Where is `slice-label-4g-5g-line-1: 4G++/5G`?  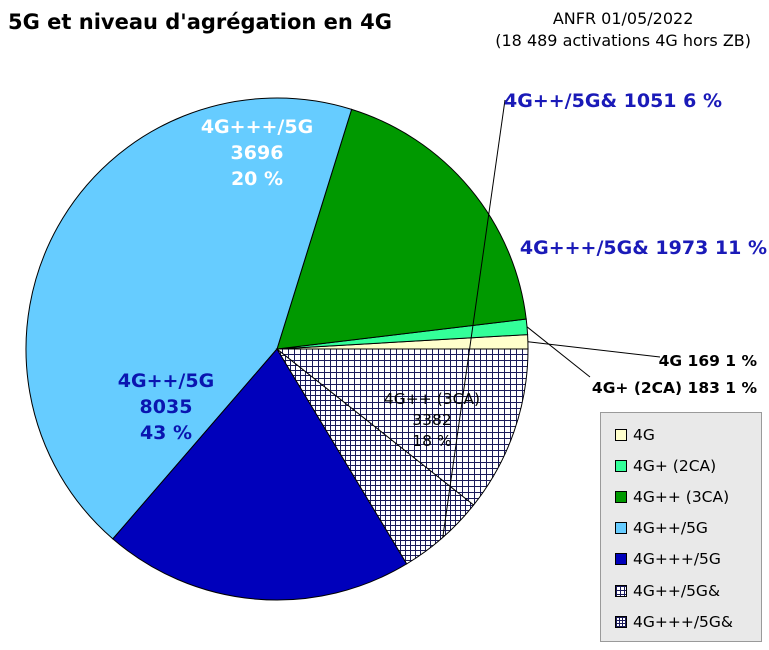 slice-label-4g-5g-line-1: 4G++/5G is located at coordinates (166, 381).